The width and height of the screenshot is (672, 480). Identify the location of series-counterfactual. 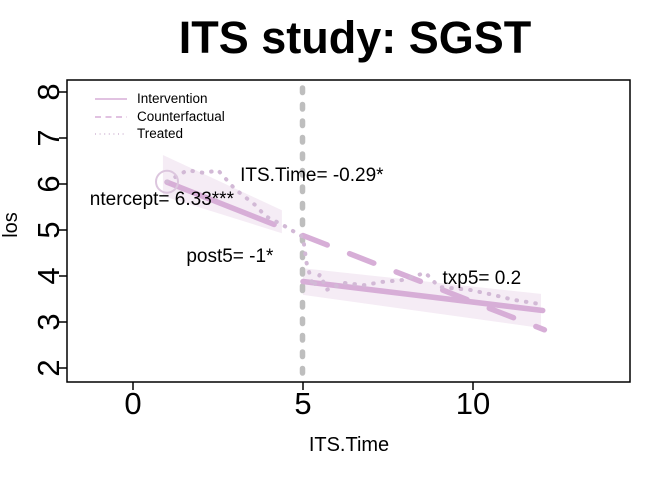
(424, 282).